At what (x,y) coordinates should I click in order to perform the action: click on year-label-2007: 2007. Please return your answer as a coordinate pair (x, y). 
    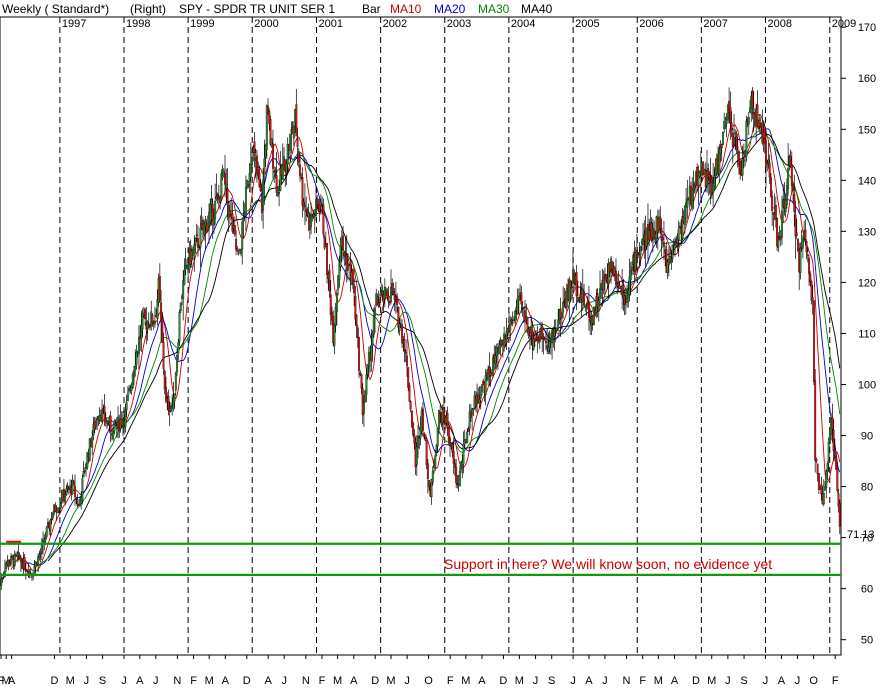
    Looking at the image, I should click on (715, 24).